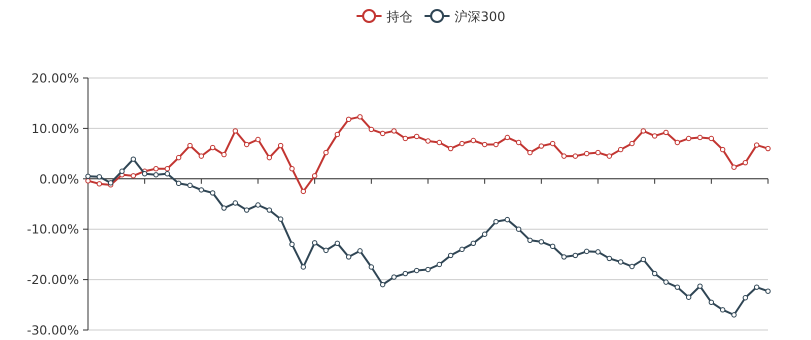 This screenshot has width=811, height=340. I want to click on legend-label: 沪深300, so click(480, 17).